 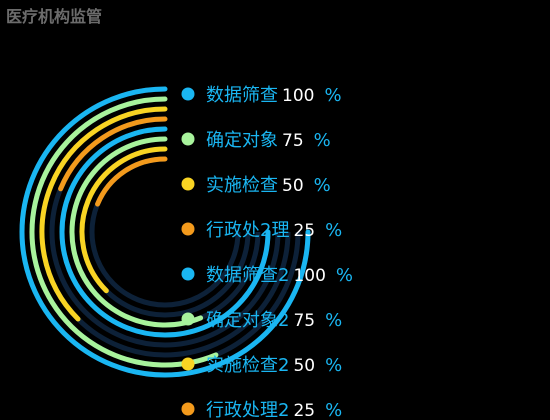 I want to click on legend-row-5: 数据筛查2 100%, so click(x=267, y=275).